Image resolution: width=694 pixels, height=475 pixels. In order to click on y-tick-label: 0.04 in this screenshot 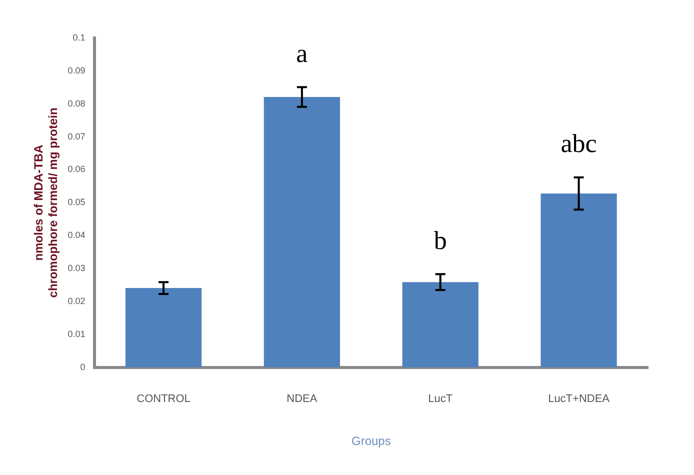, I will do `click(77, 235)`.